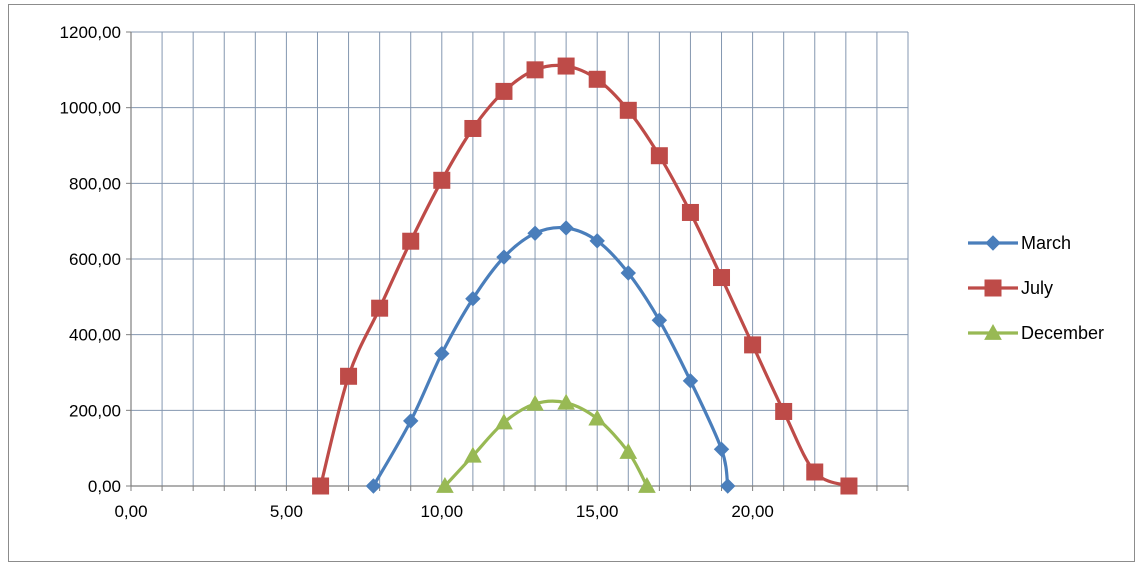  What do you see at coordinates (597, 511) in the screenshot?
I see `x-tick-label: 15,00` at bounding box center [597, 511].